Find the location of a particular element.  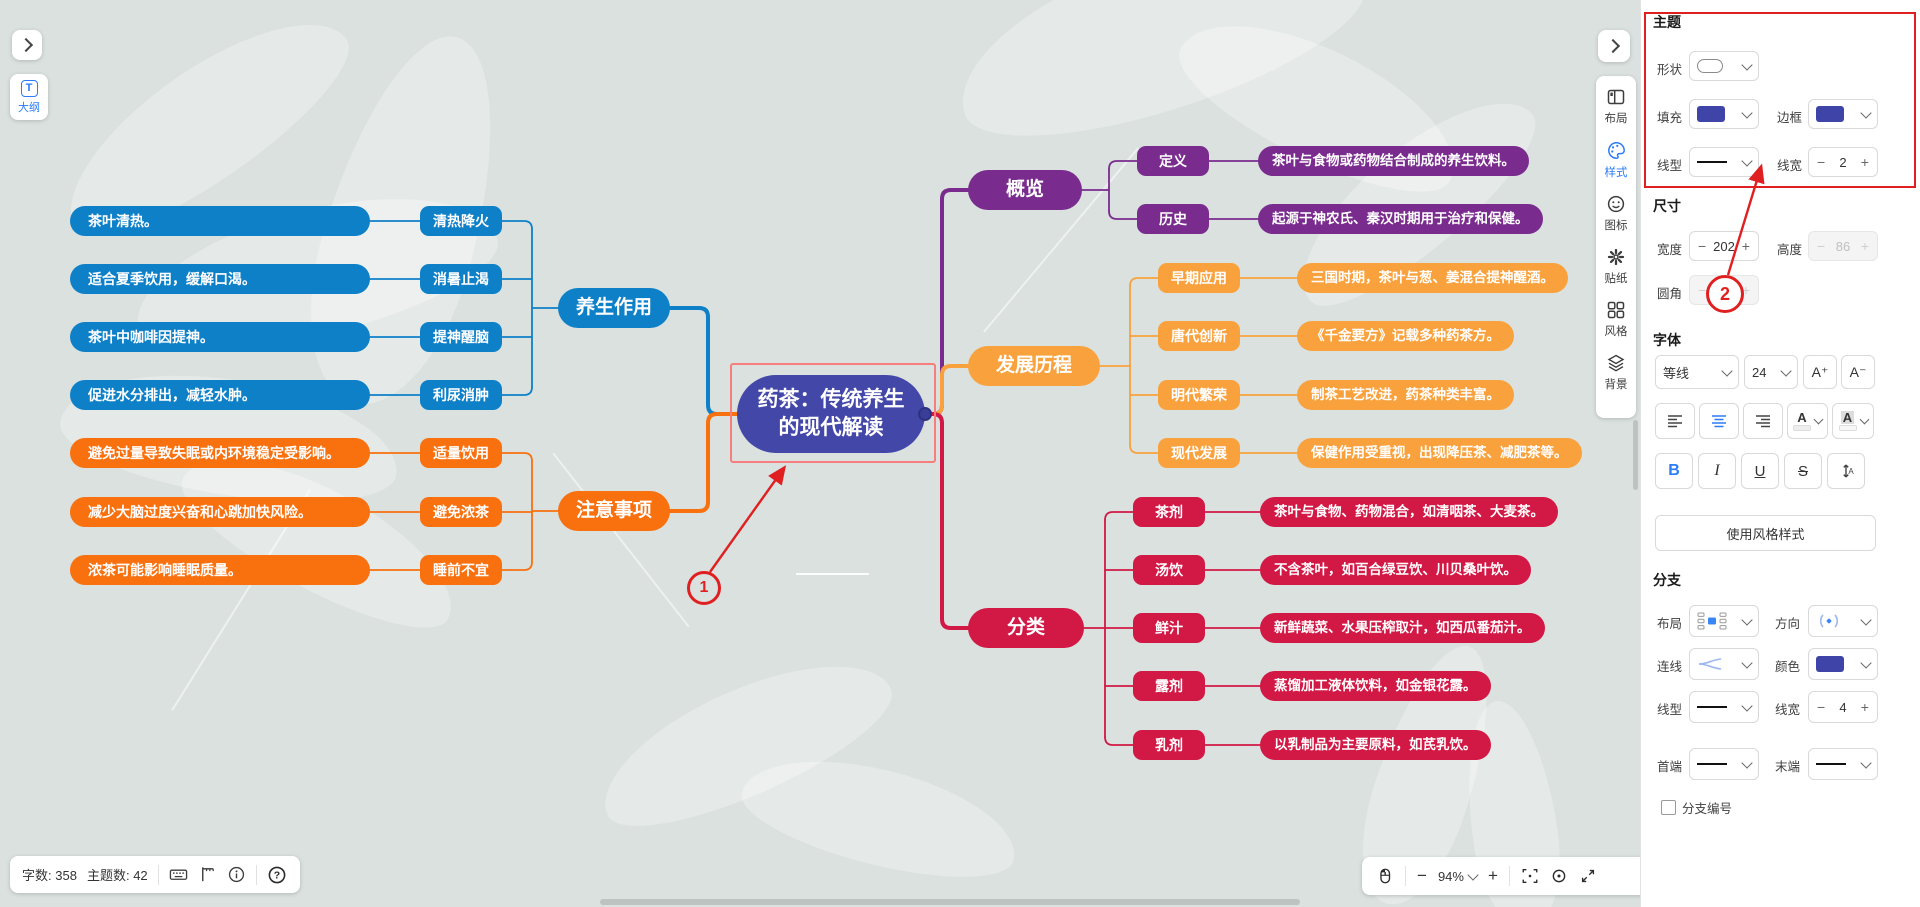

zoom-in-button: + is located at coordinates (1492, 875).